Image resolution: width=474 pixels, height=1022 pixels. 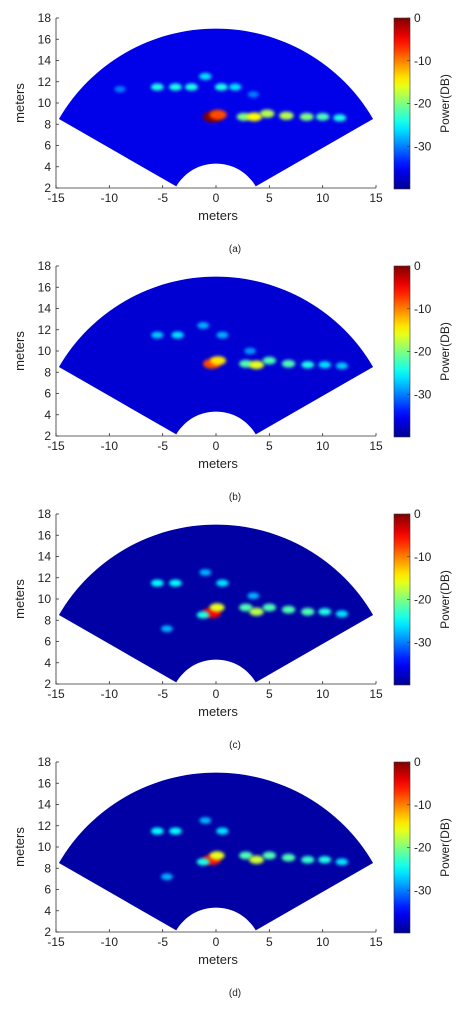 I want to click on x-tick-label: 5, so click(x=269, y=198).